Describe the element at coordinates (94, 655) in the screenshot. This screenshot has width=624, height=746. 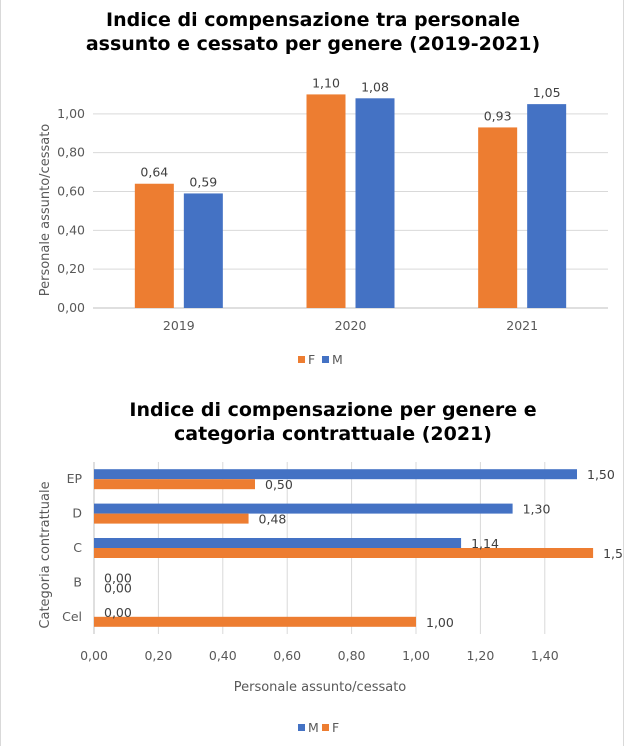
I see `chart2-x-tick-label: 0,00` at that location.